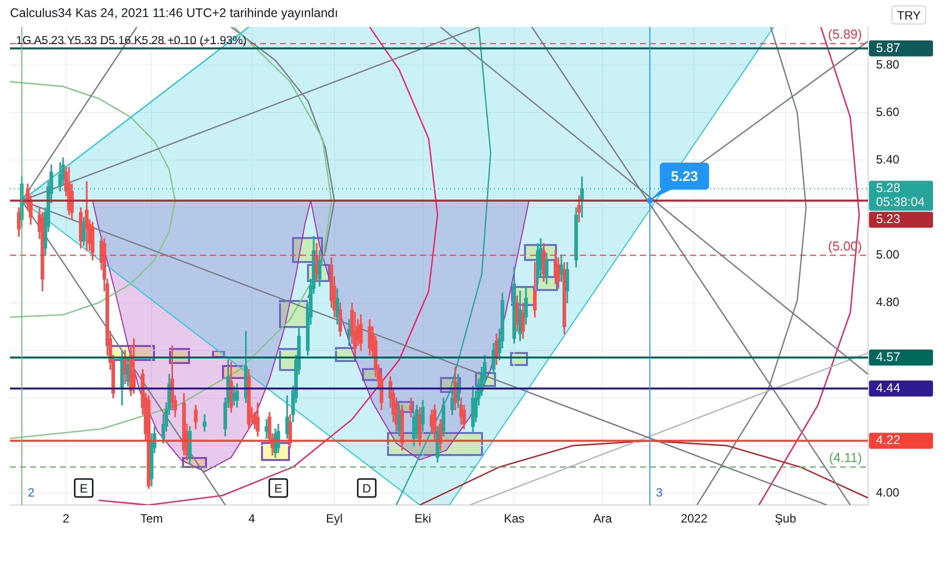 Image resolution: width=949 pixels, height=568 pixels. Describe the element at coordinates (151, 519) in the screenshot. I see `x-tick-label: Tem` at that location.